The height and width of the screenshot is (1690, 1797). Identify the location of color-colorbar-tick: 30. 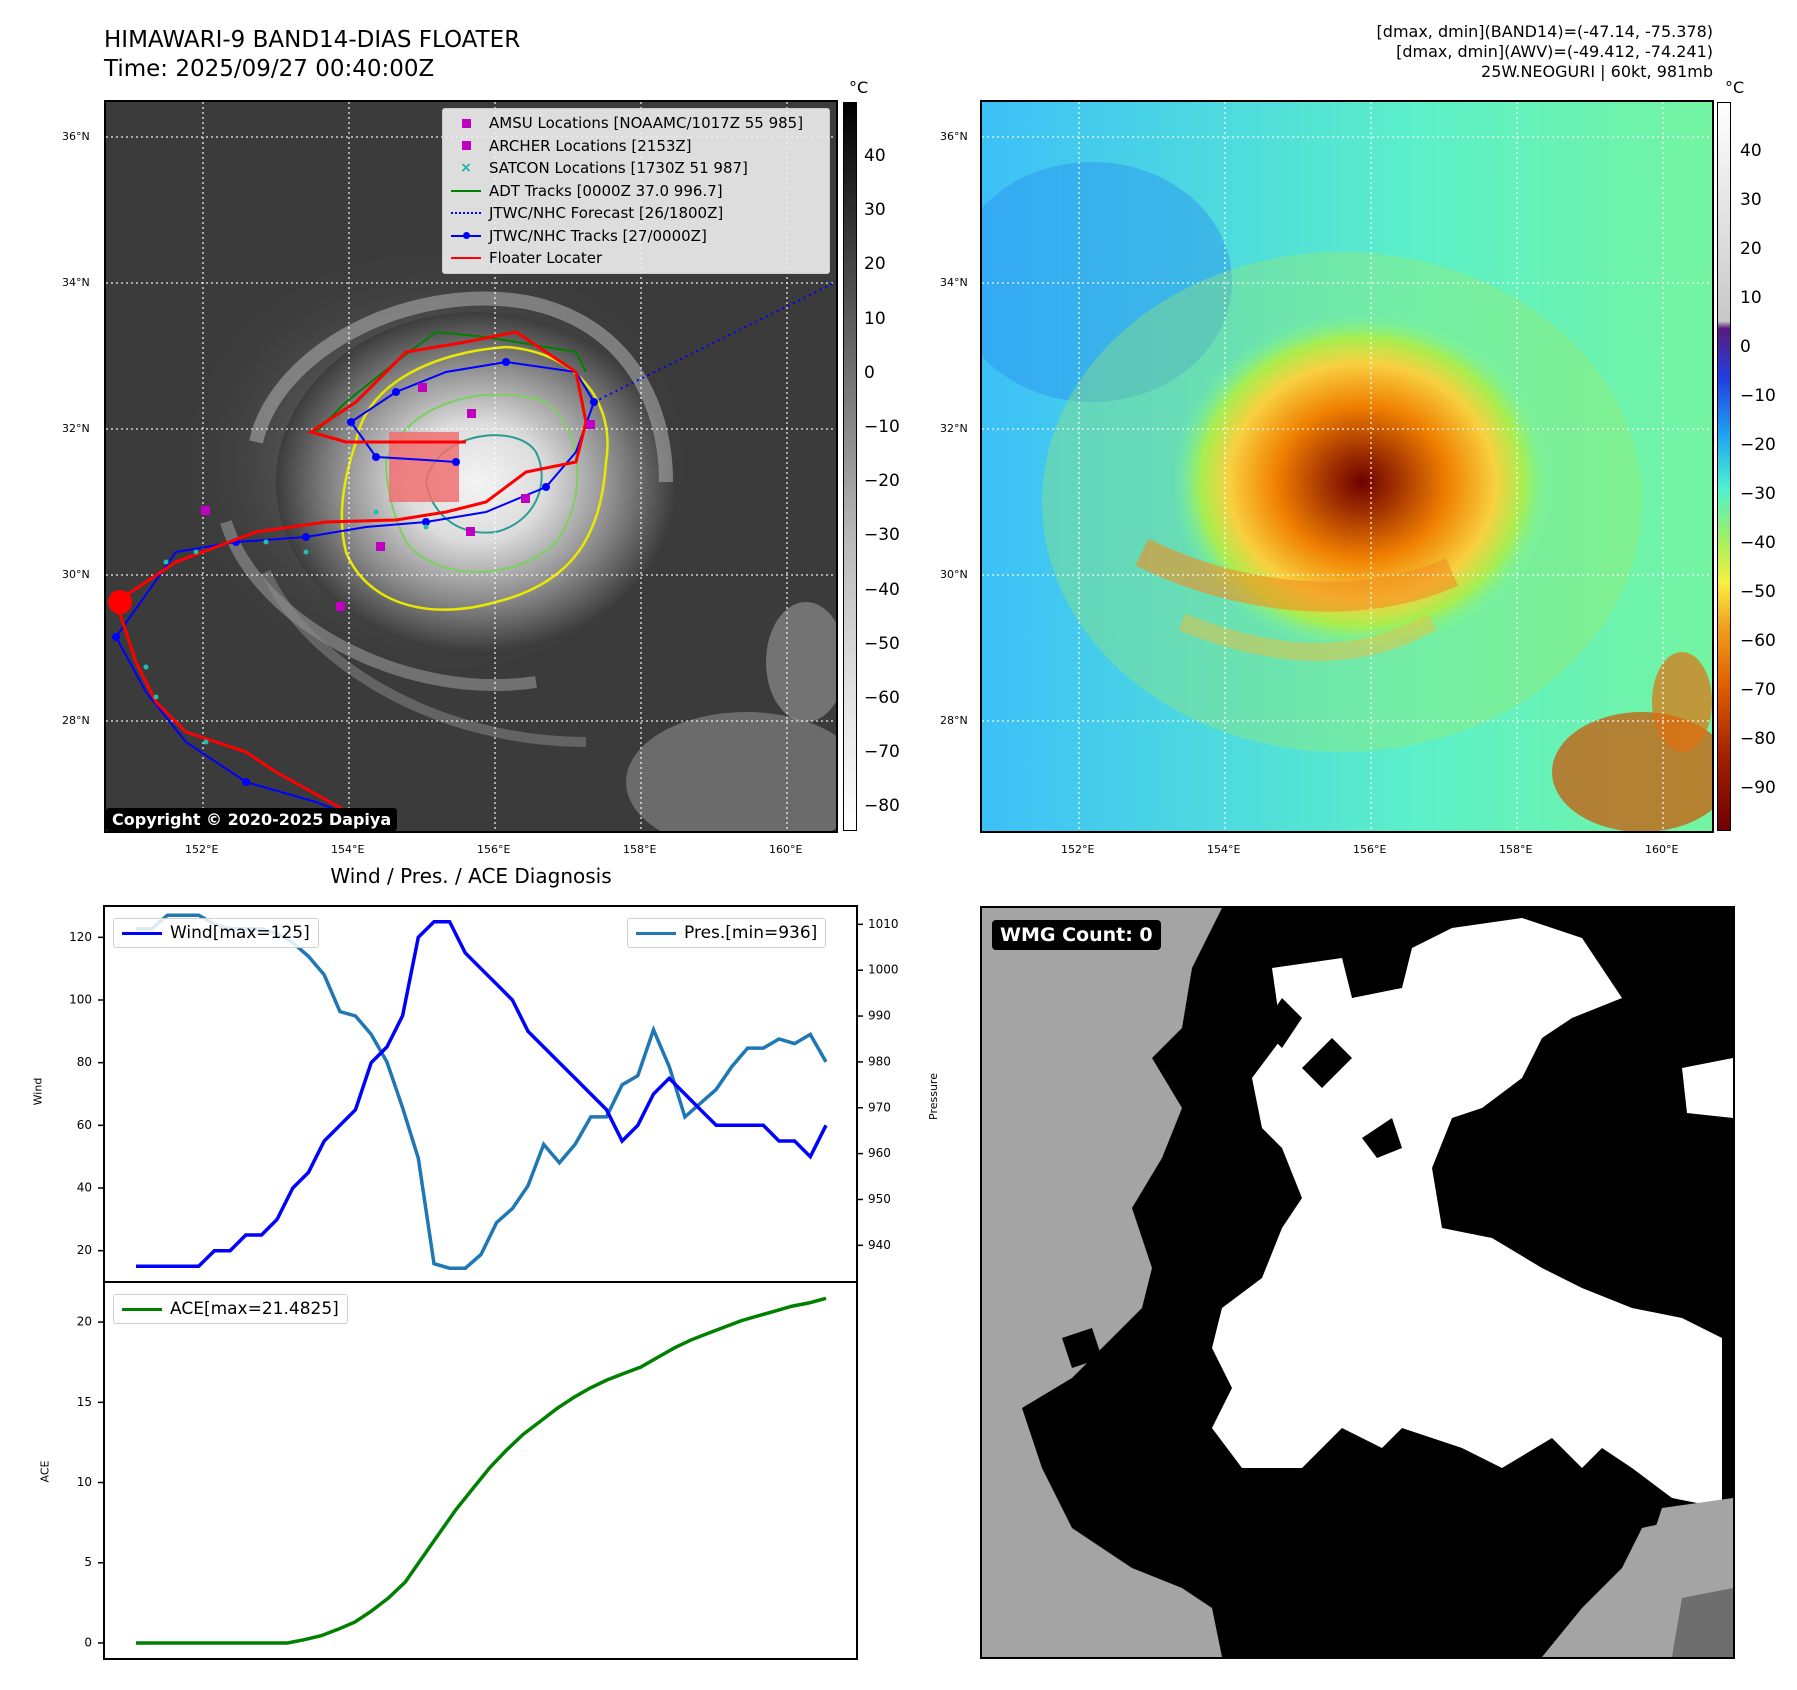
(1751, 200).